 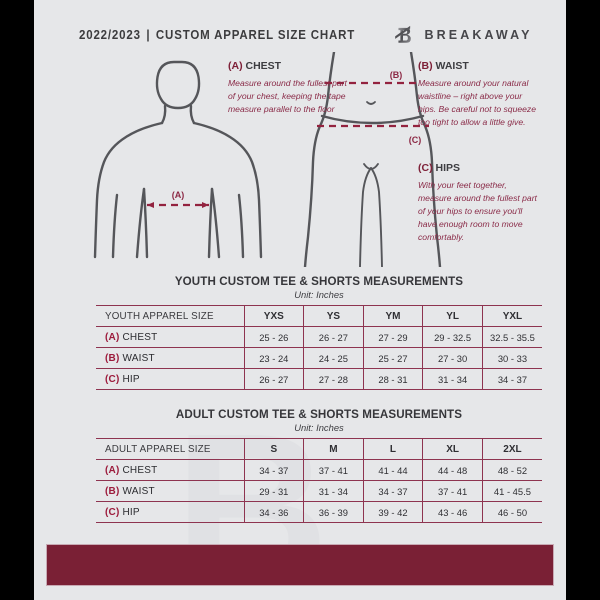 I want to click on brand-name: BREAKAWAY, so click(x=478, y=35).